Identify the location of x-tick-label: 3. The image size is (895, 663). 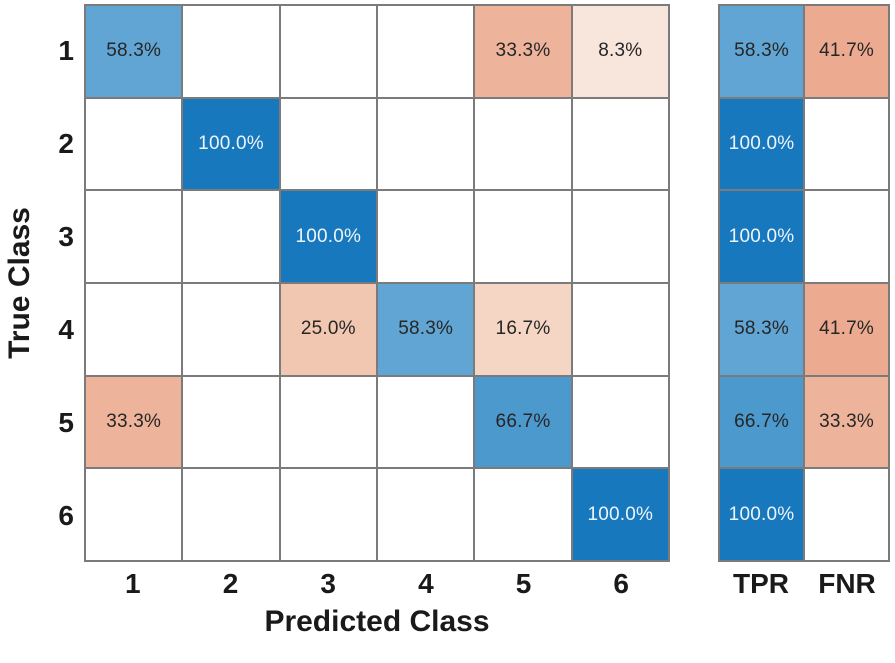
(328, 583).